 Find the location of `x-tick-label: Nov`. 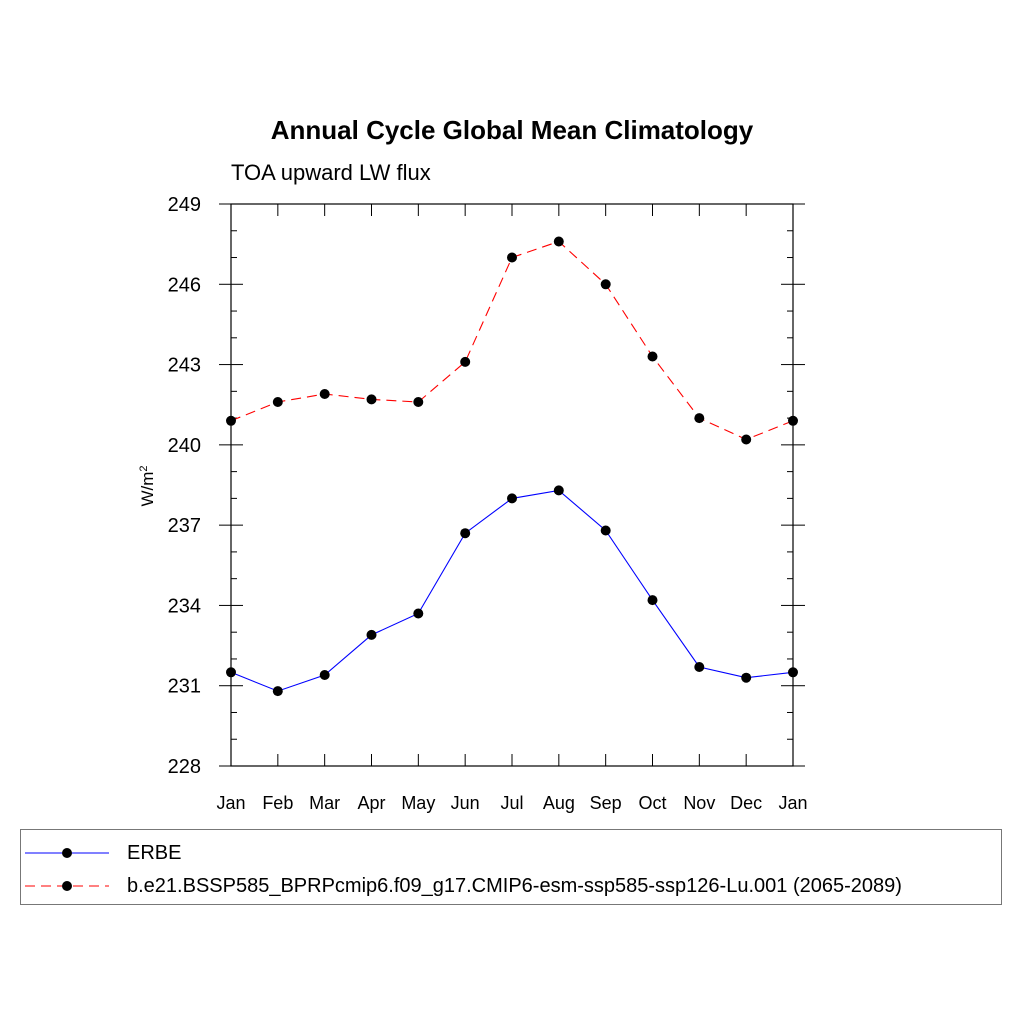

x-tick-label: Nov is located at coordinates (699, 803).